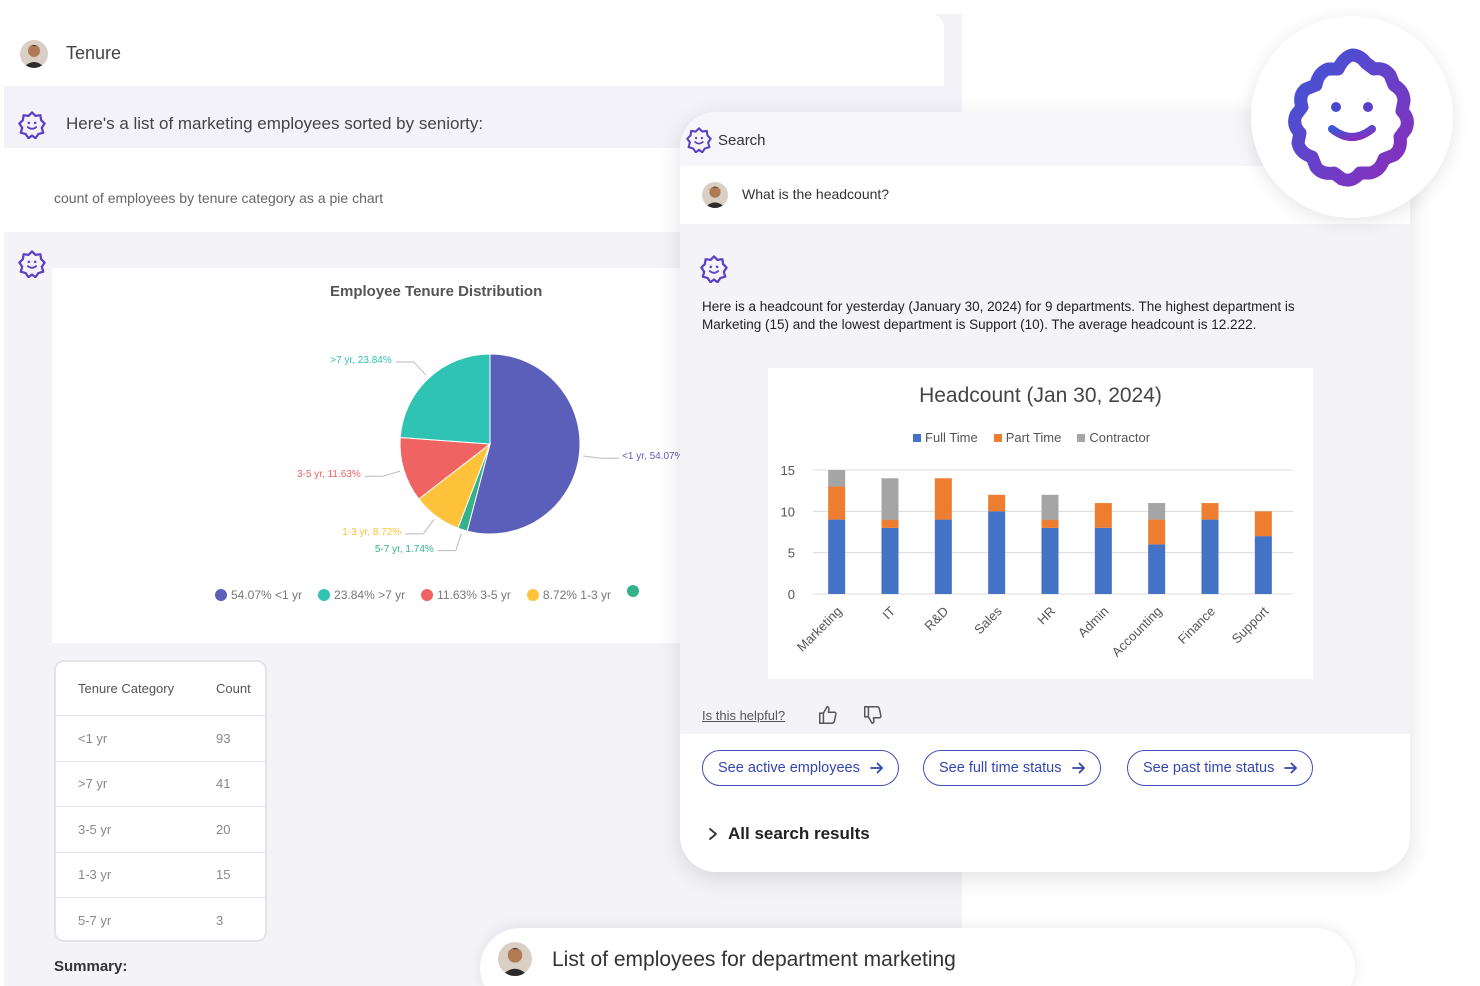 The image size is (1480, 986). What do you see at coordinates (828, 715) in the screenshot?
I see `thumbs-up-icon` at bounding box center [828, 715].